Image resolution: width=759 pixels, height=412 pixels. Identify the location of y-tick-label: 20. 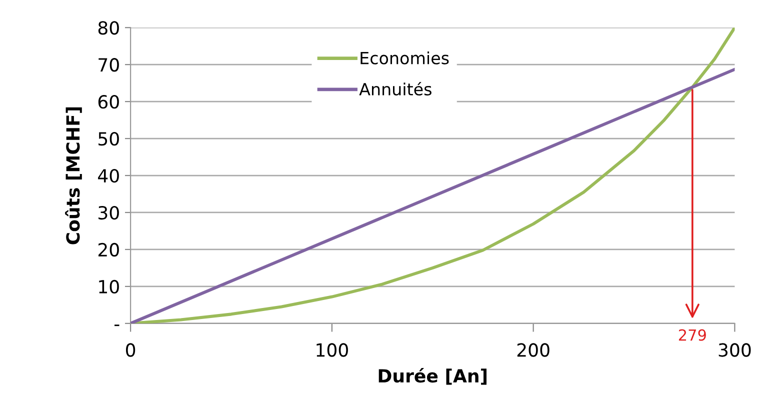
(108, 249).